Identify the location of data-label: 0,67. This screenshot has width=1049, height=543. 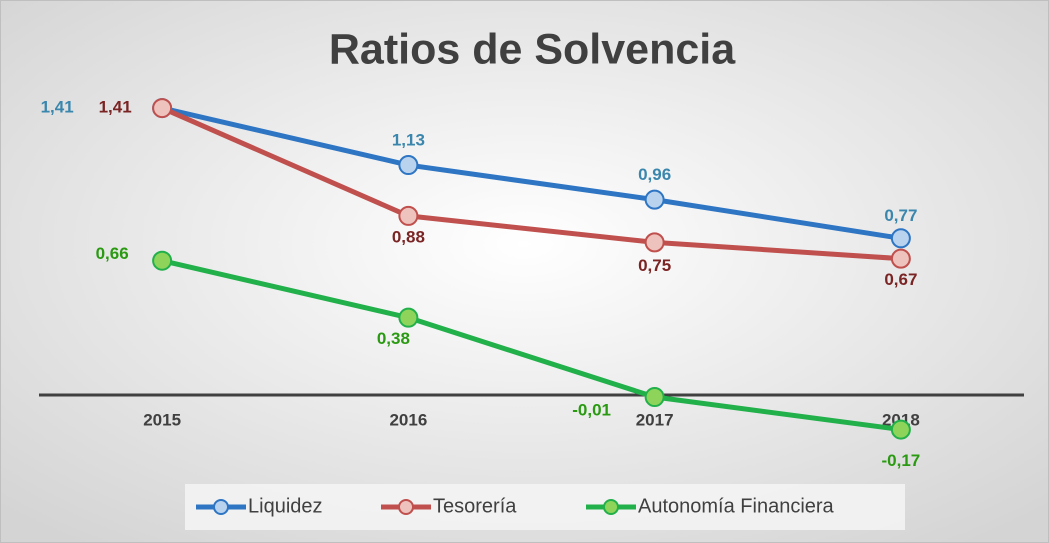
(900, 279).